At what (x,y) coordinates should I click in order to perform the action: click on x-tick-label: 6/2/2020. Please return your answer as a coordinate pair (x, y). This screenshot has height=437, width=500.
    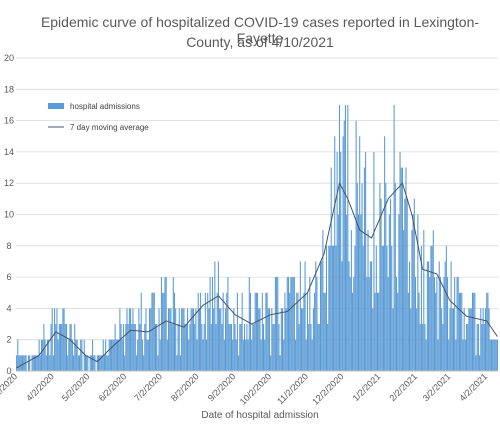
    Looking at the image, I should click on (113, 387).